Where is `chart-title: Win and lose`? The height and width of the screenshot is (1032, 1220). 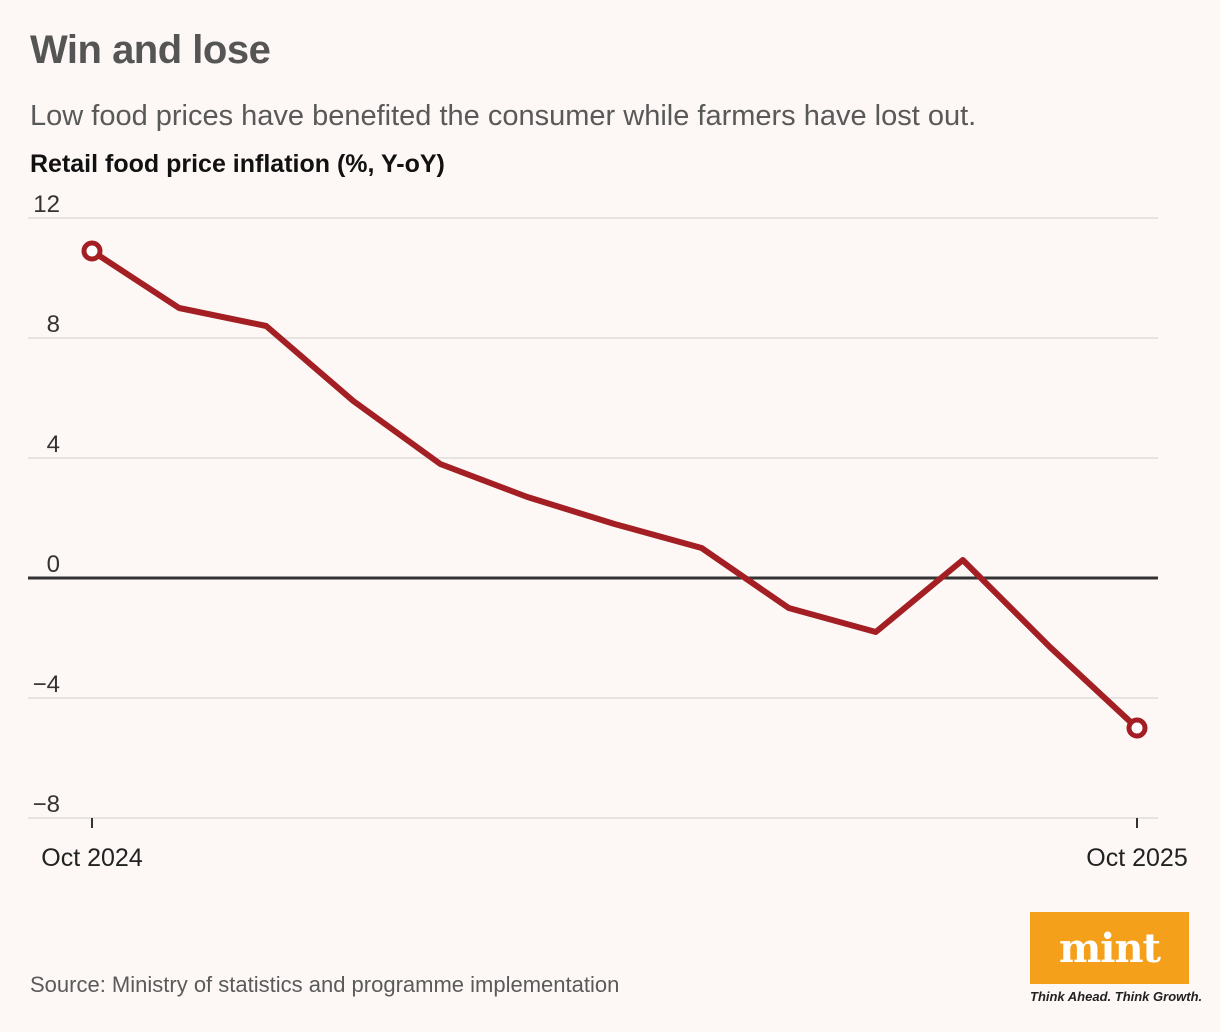
chart-title: Win and lose is located at coordinates (150, 50).